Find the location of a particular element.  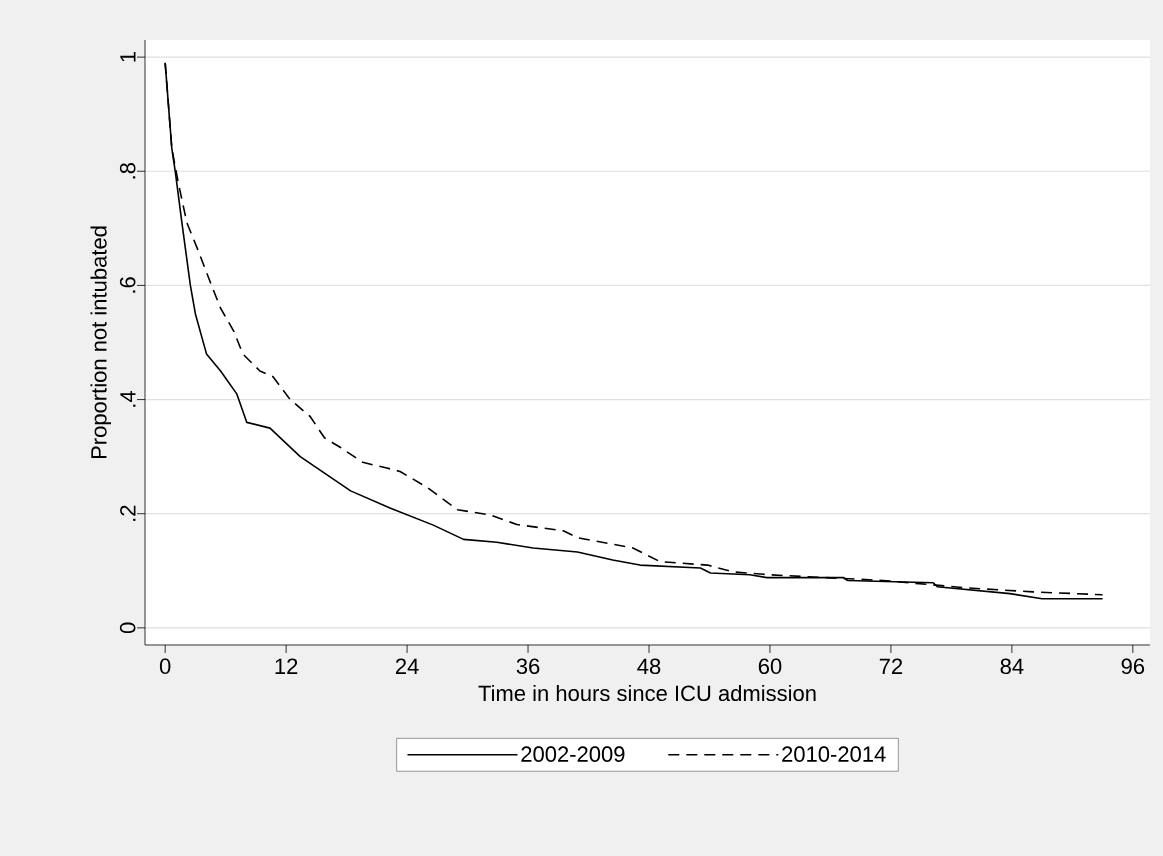

y-tick-label: 0 is located at coordinates (127, 628).